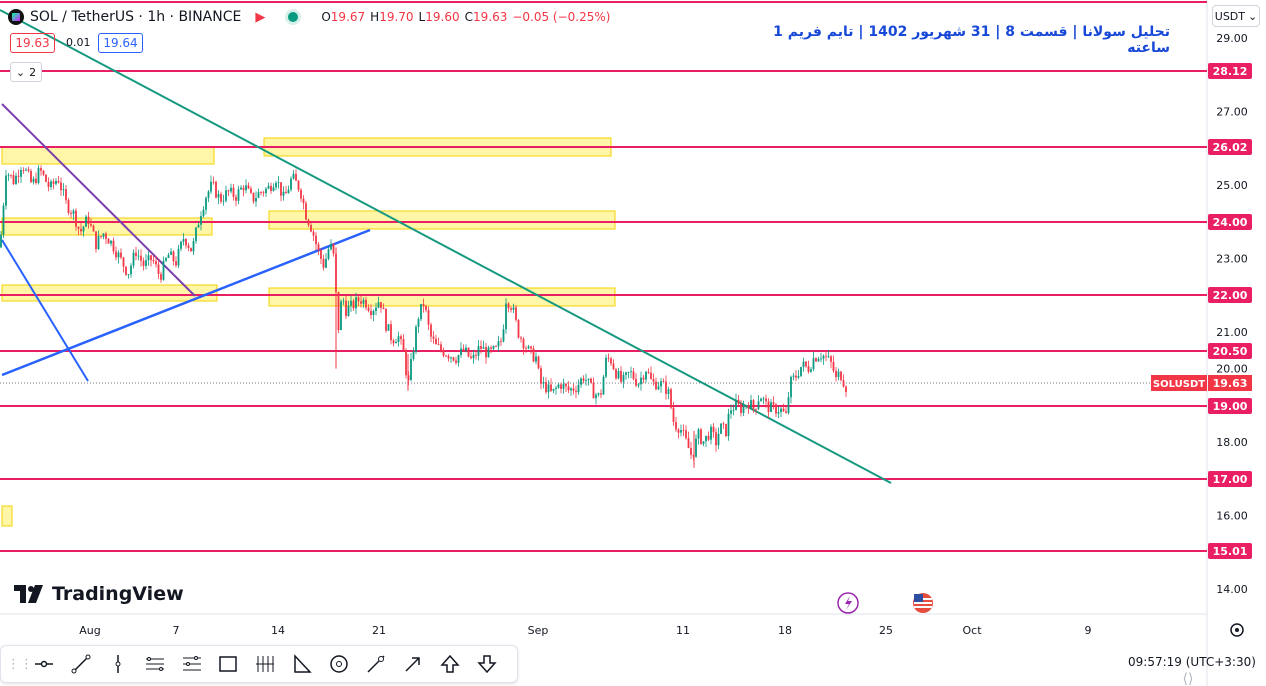 This screenshot has height=686, width=1266. What do you see at coordinates (99, 594) in the screenshot?
I see `tradingview-logo: TradingView` at bounding box center [99, 594].